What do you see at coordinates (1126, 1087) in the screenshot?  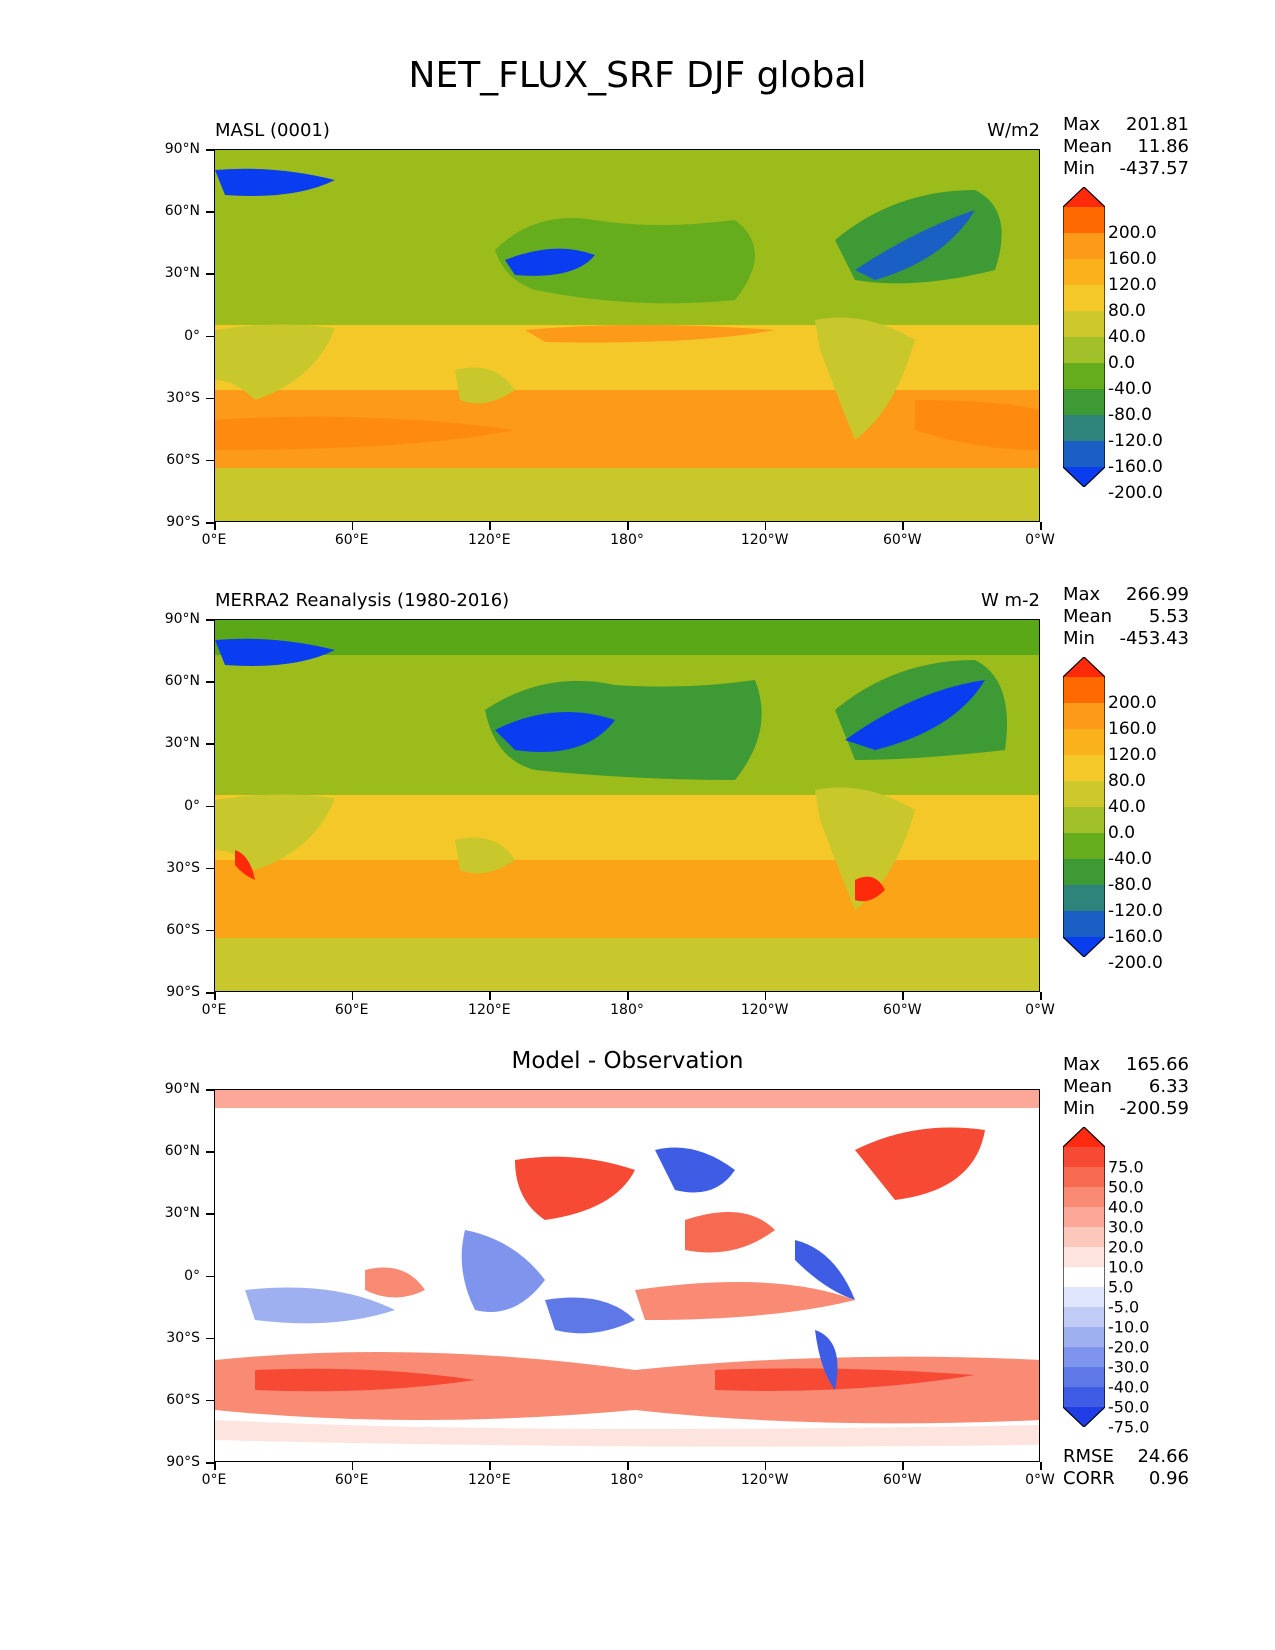 I see `stats-block: Max 165.66 Mean 6.33 Min -200.59` at bounding box center [1126, 1087].